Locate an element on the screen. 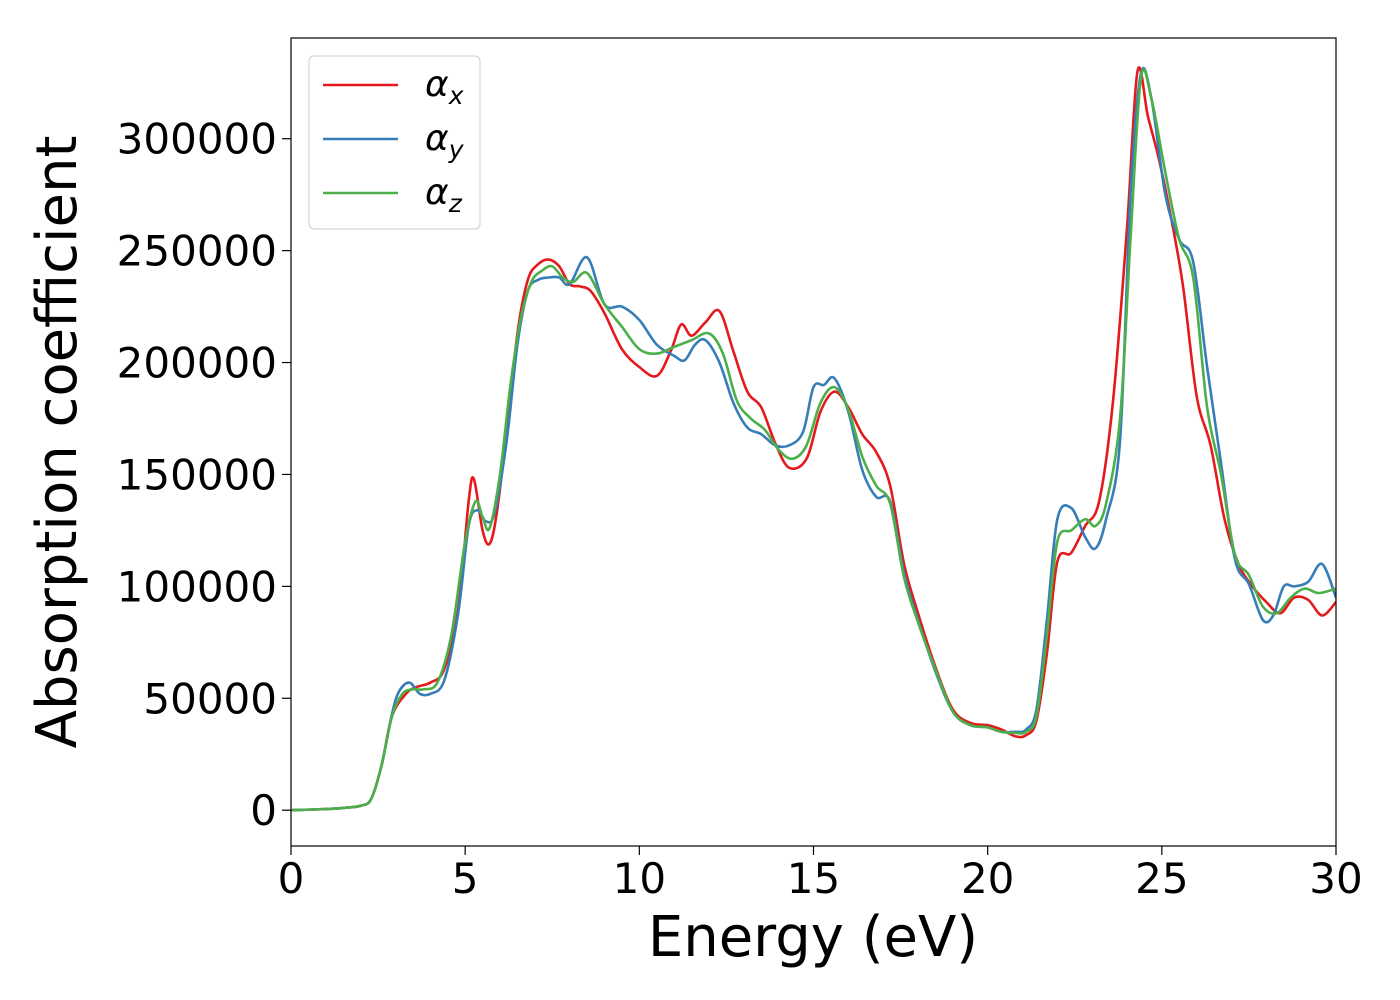 This screenshot has width=1400, height=1000. x-tick-label: 0 is located at coordinates (291, 878).